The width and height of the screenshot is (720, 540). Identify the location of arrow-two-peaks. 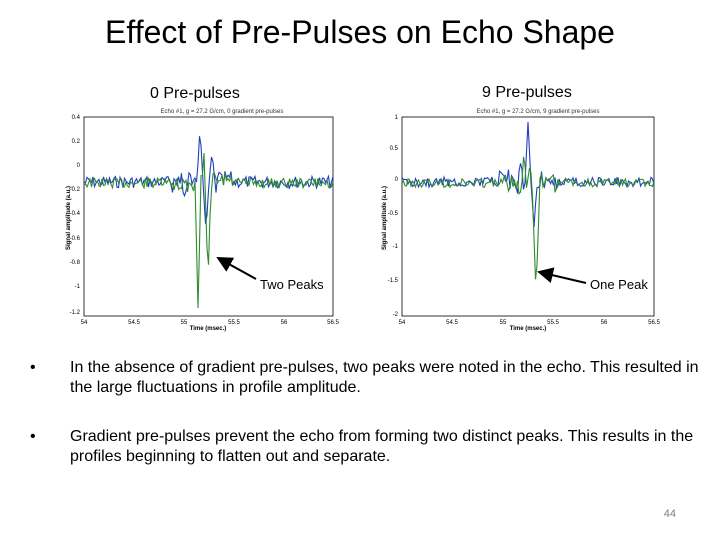
(236, 268).